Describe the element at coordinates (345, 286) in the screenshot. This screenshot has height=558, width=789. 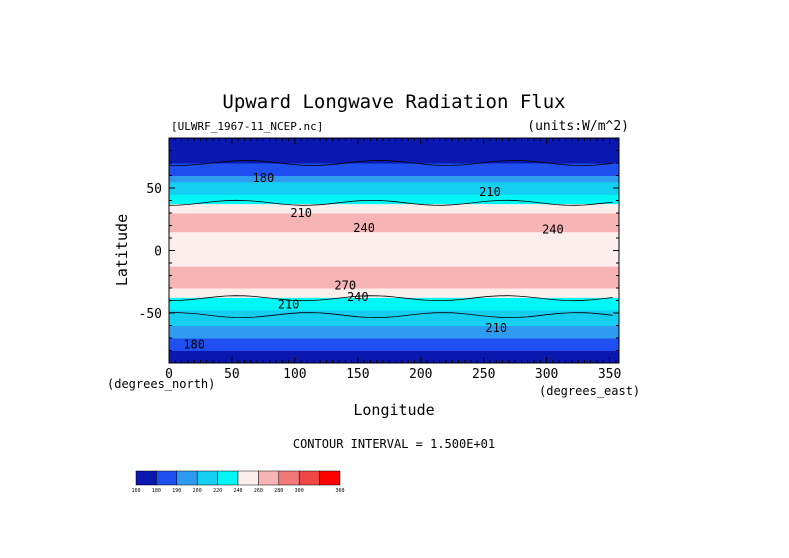
I see `contour-label: 270` at that location.